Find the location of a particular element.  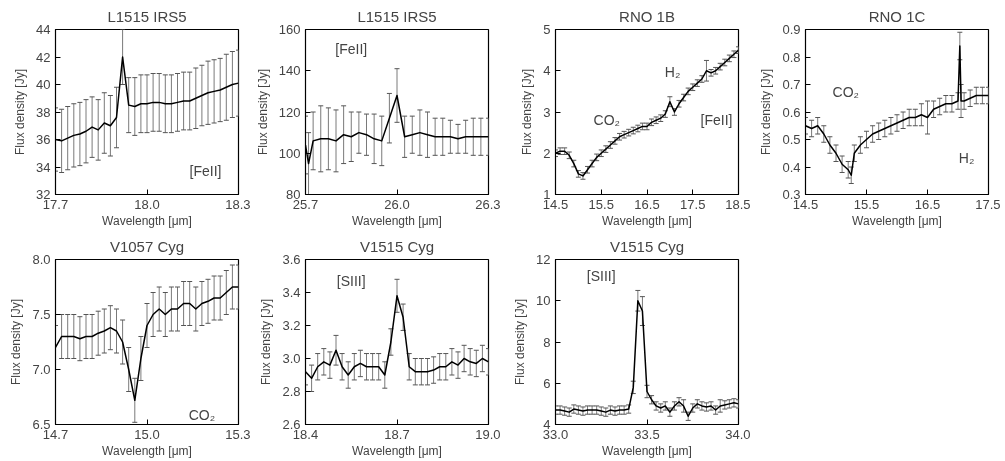

y-tick-label: 100 is located at coordinates (289, 153).